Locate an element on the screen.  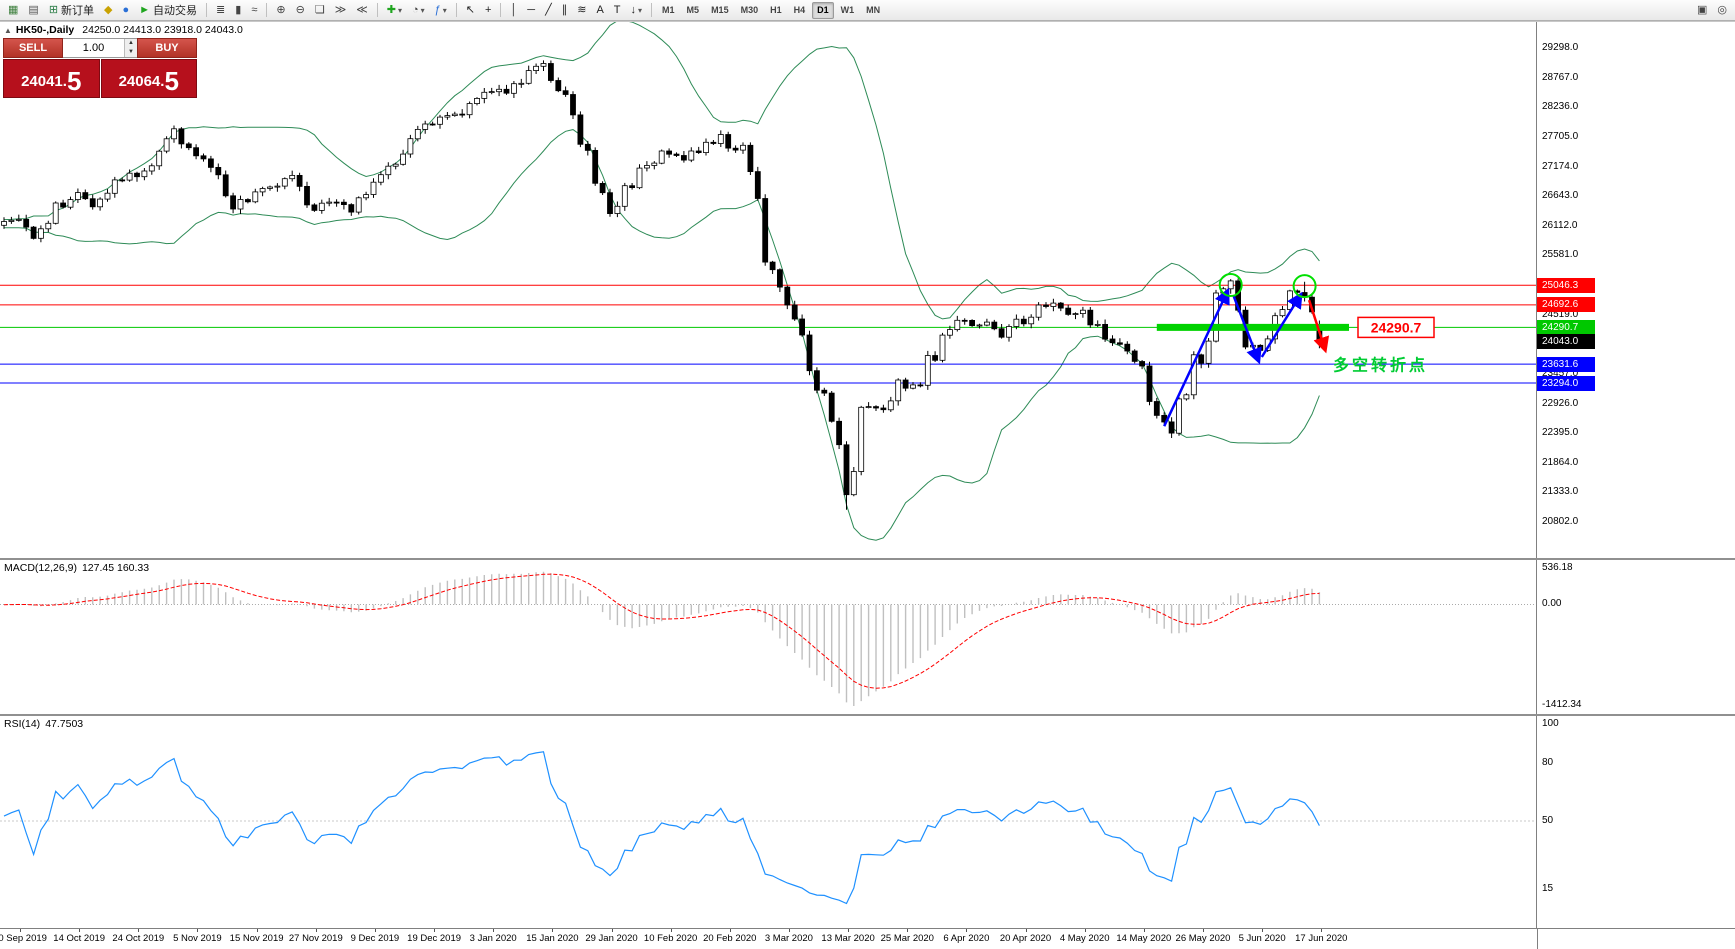
chart-profiles-button: ▤ is located at coordinates (33, 10).